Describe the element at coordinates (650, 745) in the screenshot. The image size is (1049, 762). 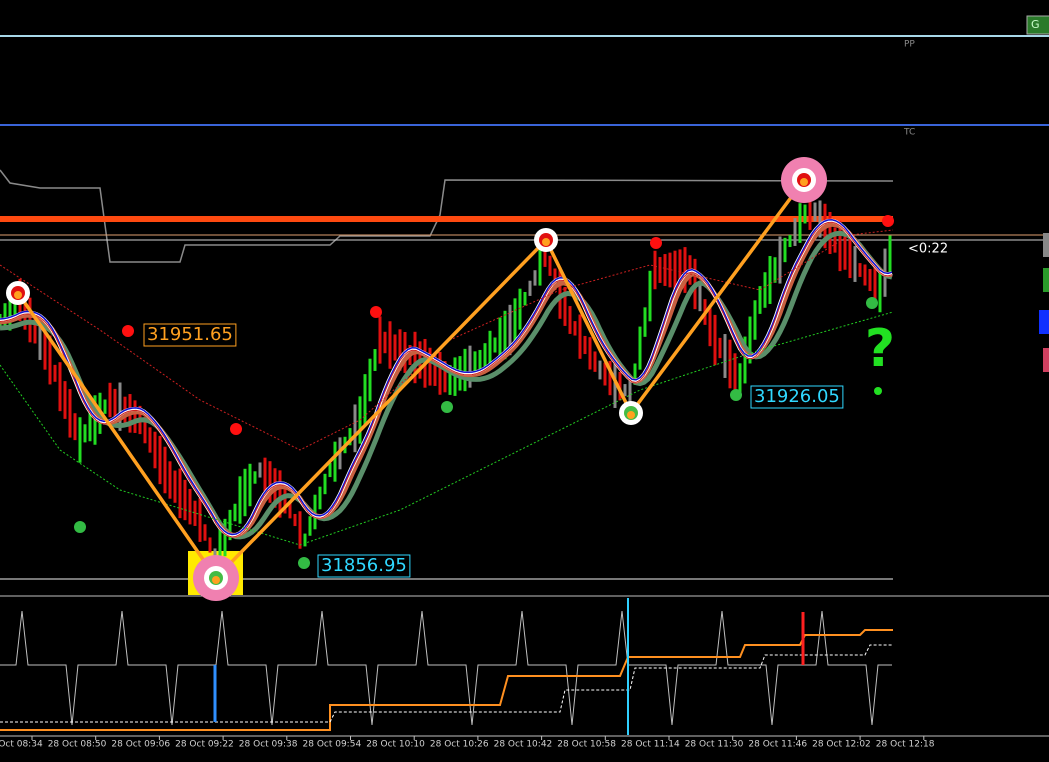
I see `time-label: 28 Oct 11:14` at that location.